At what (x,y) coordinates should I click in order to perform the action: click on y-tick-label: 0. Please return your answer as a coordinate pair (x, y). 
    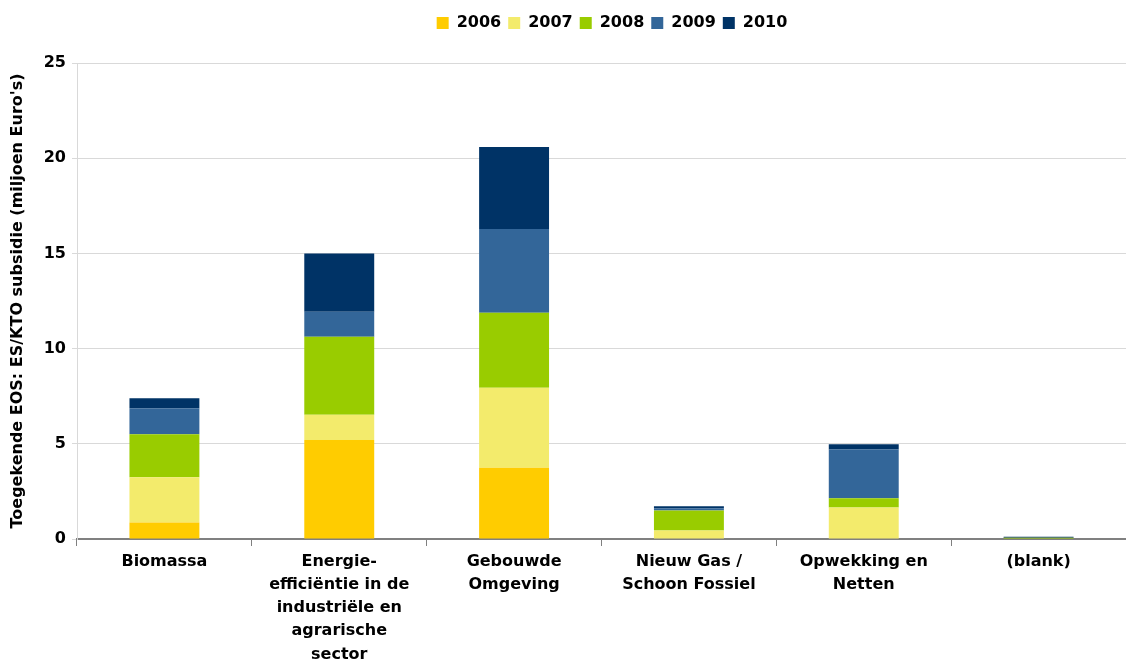
    Looking at the image, I should click on (60, 538).